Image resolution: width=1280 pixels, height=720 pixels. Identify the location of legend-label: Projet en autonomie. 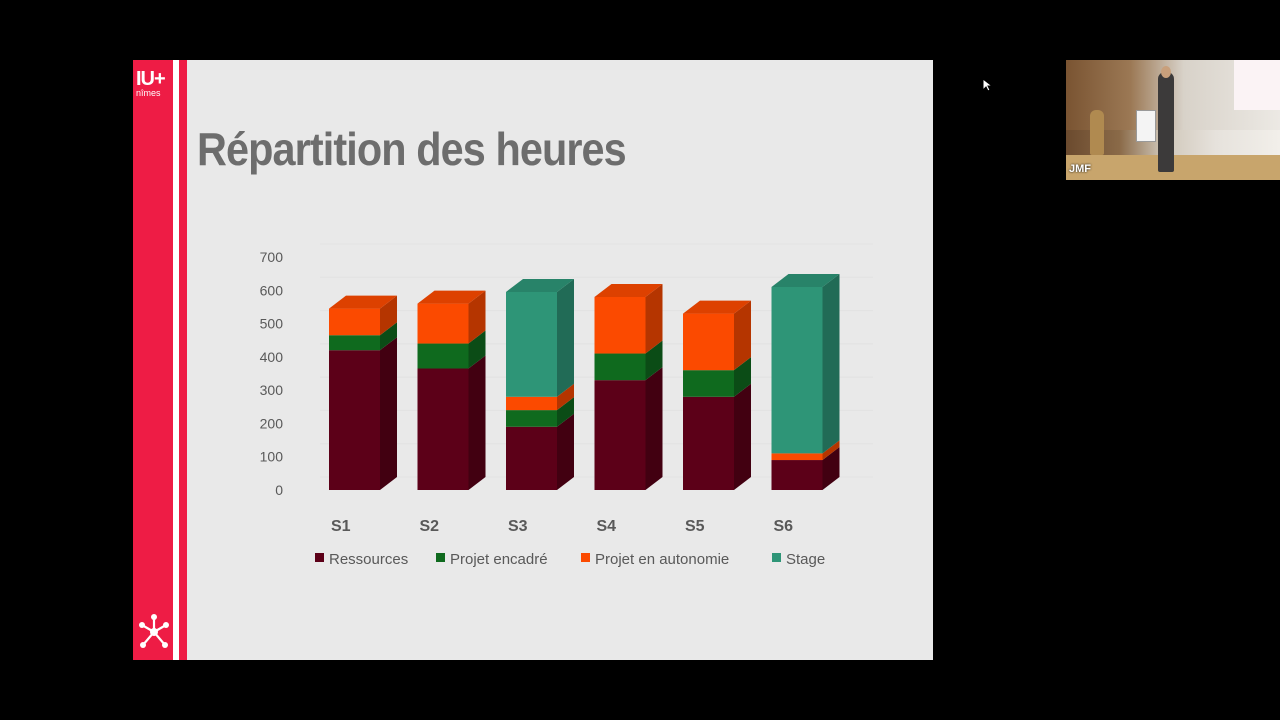
(662, 559).